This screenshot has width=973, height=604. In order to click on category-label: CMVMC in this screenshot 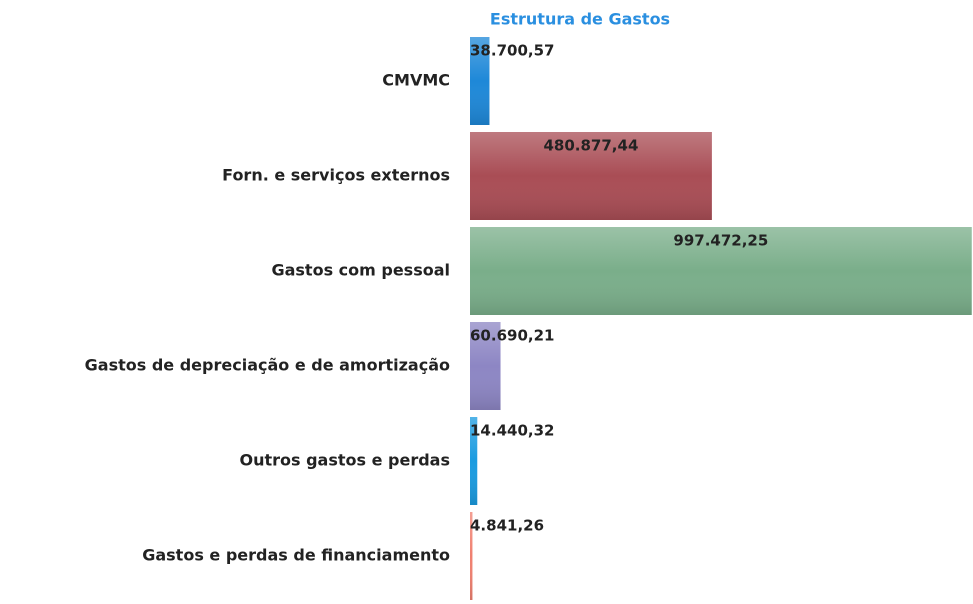, I will do `click(416, 80)`.